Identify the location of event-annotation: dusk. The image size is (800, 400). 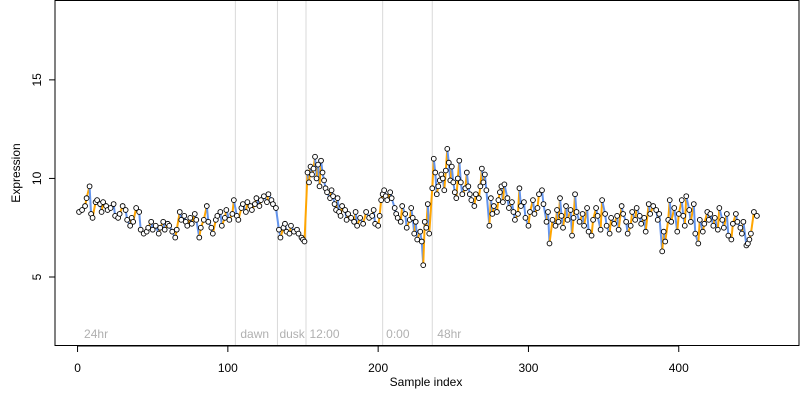
(292, 334).